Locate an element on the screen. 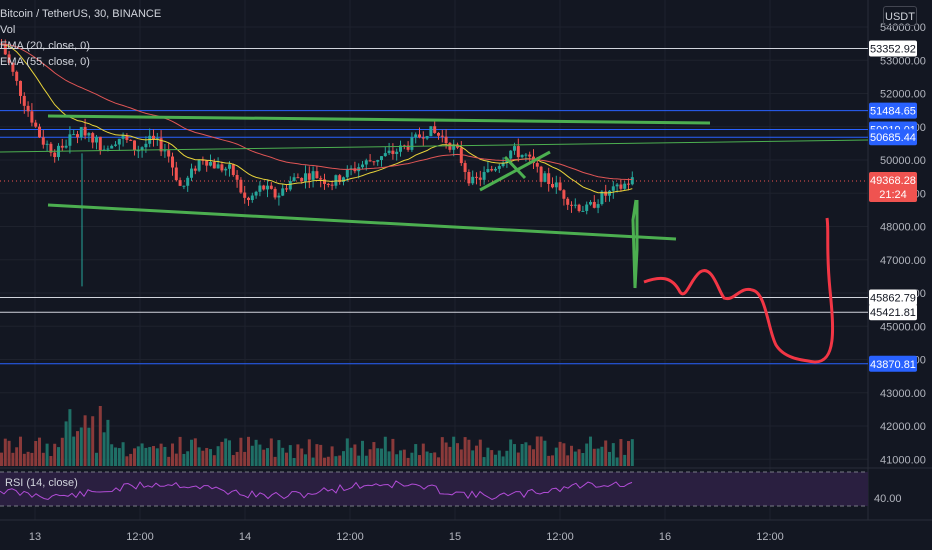 This screenshot has width=932, height=550. channel-lower-trendline is located at coordinates (362, 222).